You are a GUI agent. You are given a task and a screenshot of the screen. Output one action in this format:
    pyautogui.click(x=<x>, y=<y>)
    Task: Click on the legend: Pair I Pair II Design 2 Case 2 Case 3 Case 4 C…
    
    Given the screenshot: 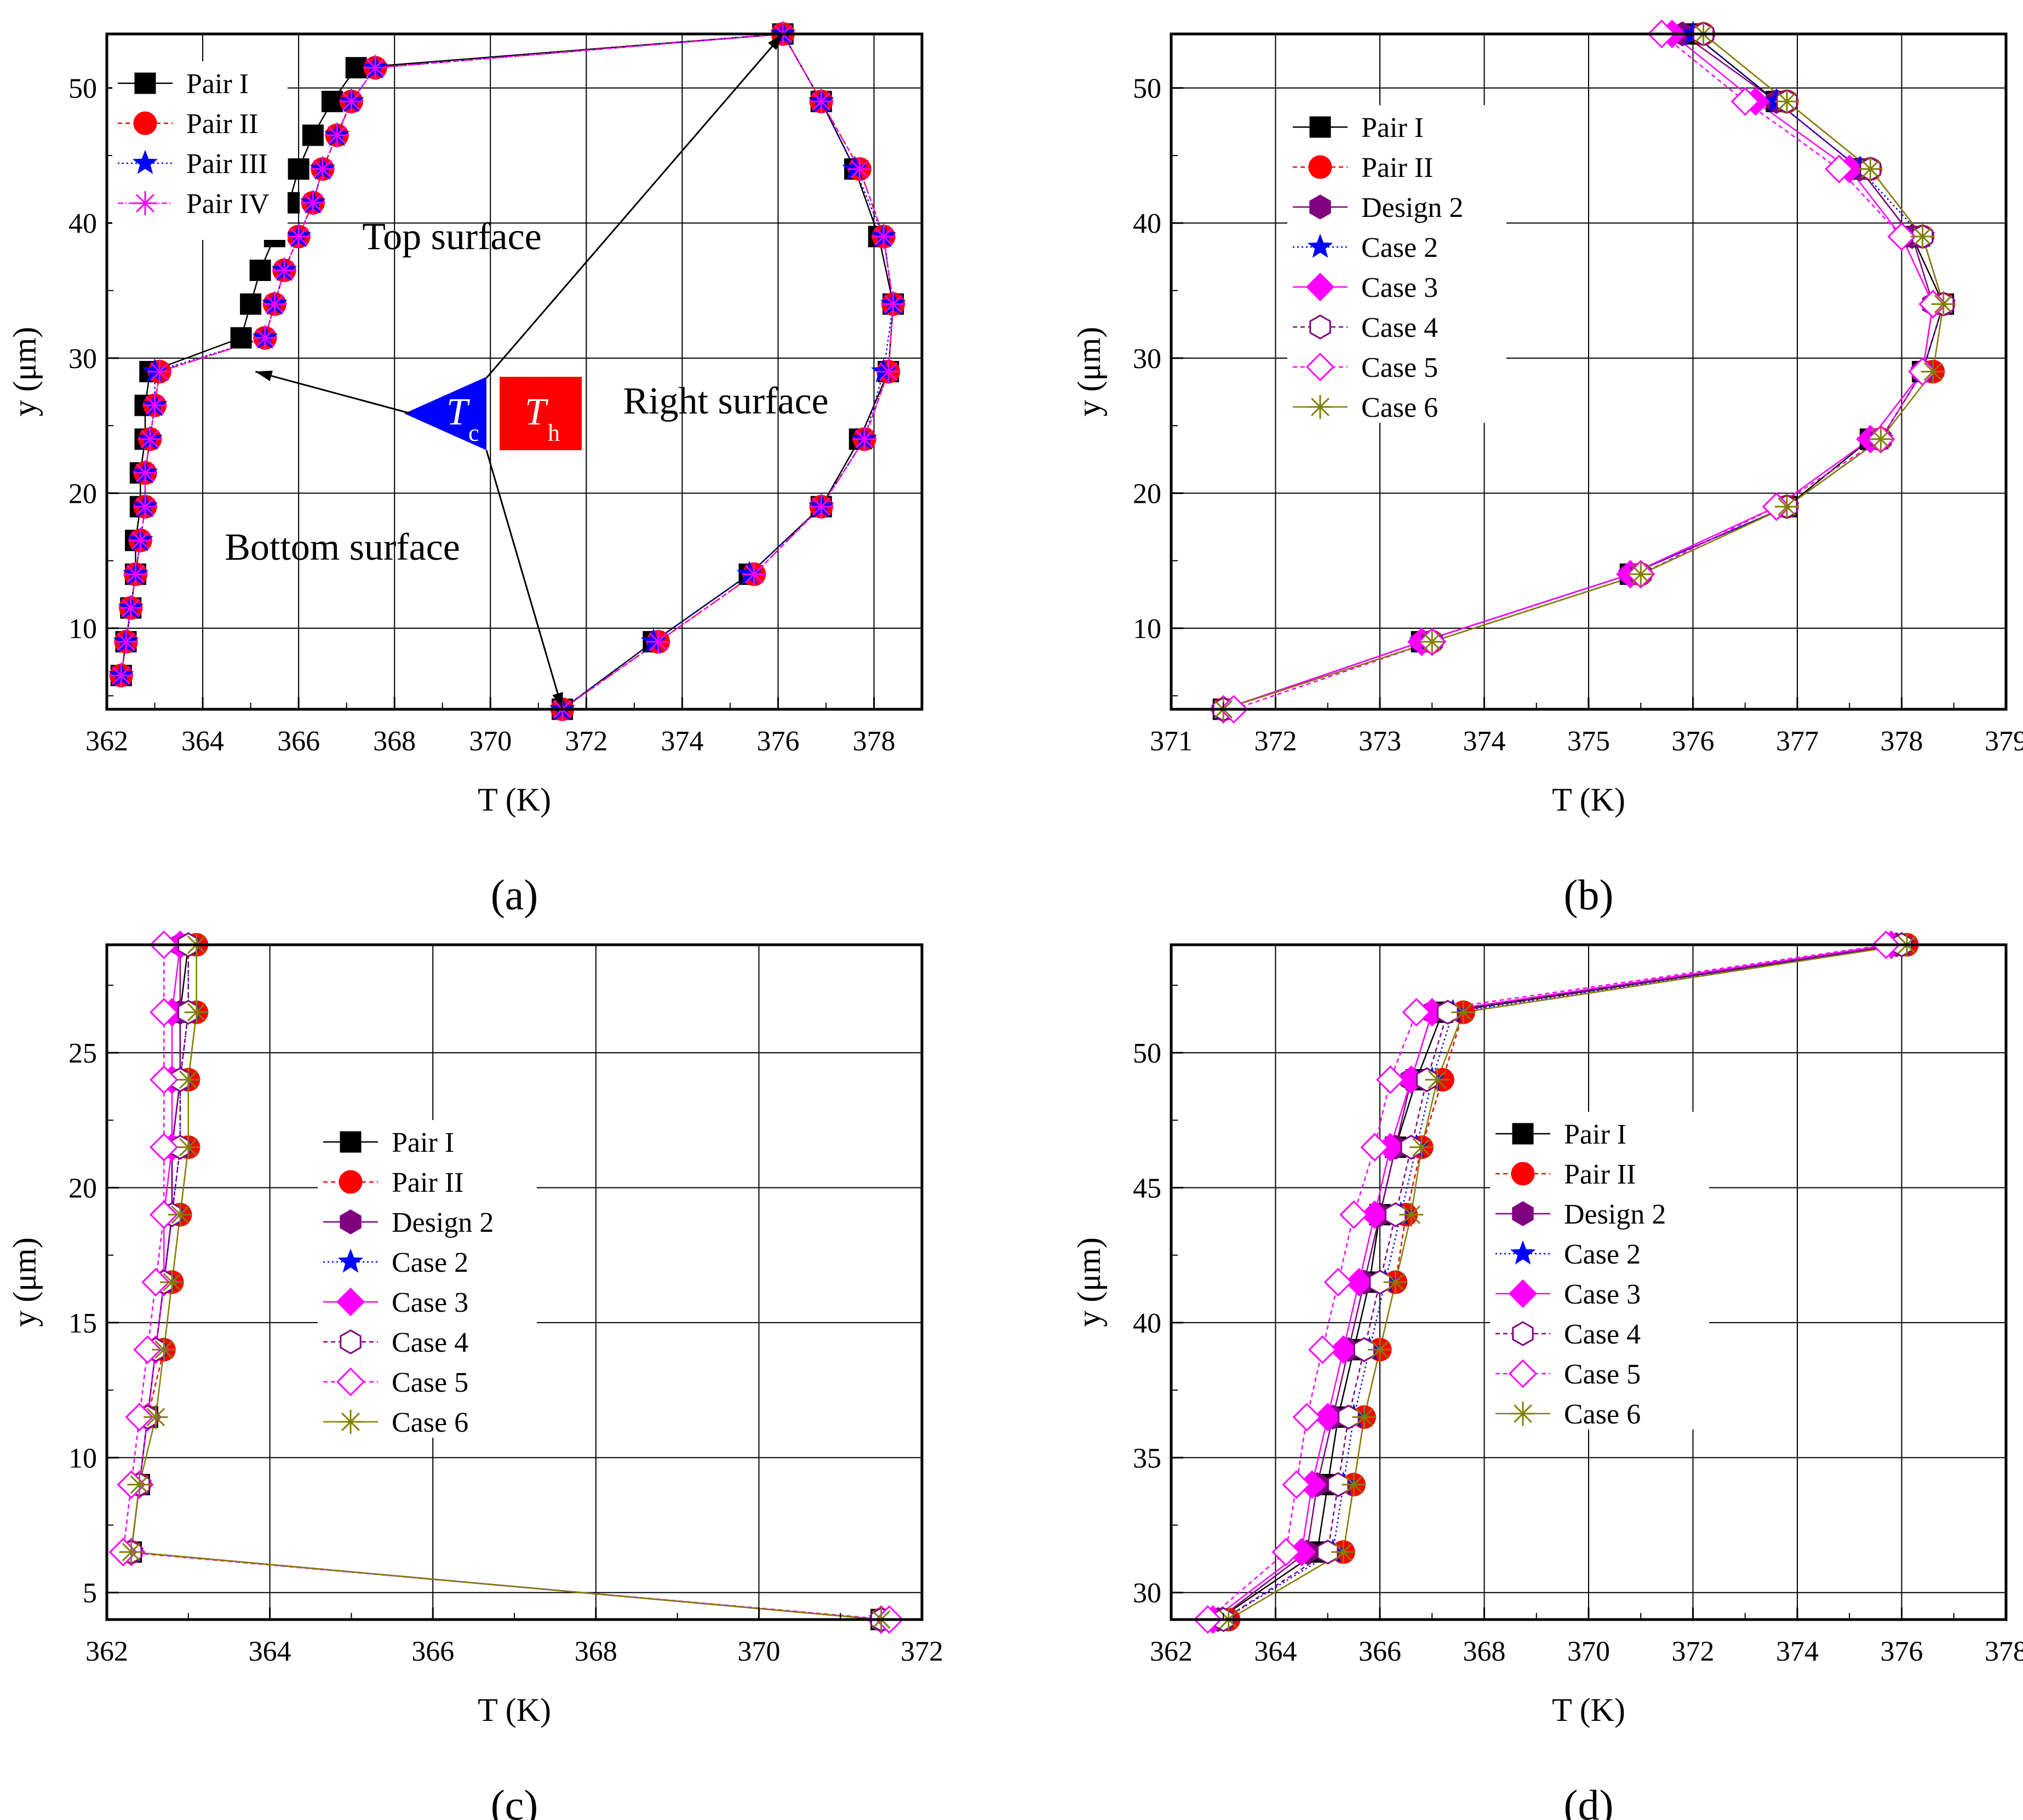 What is the action you would take?
    pyautogui.click(x=1396, y=264)
    